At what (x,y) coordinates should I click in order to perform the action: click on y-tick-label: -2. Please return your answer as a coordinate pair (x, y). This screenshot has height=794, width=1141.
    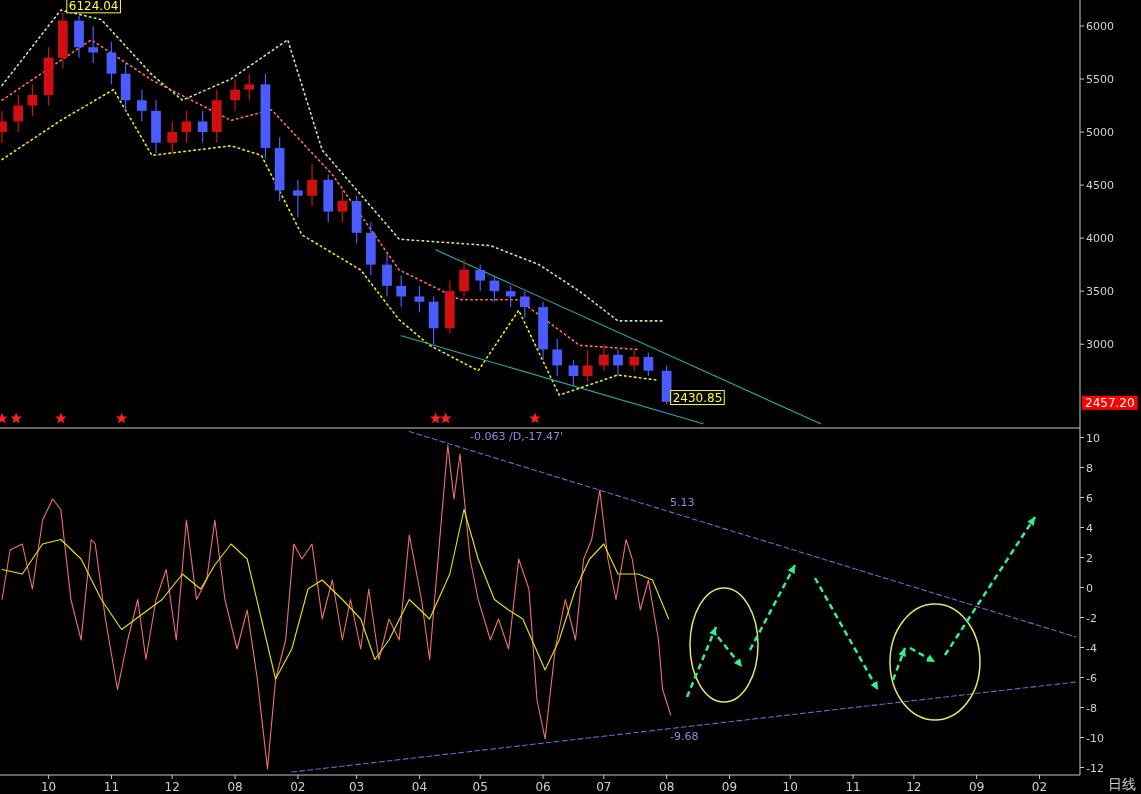
    Looking at the image, I should click on (1091, 618).